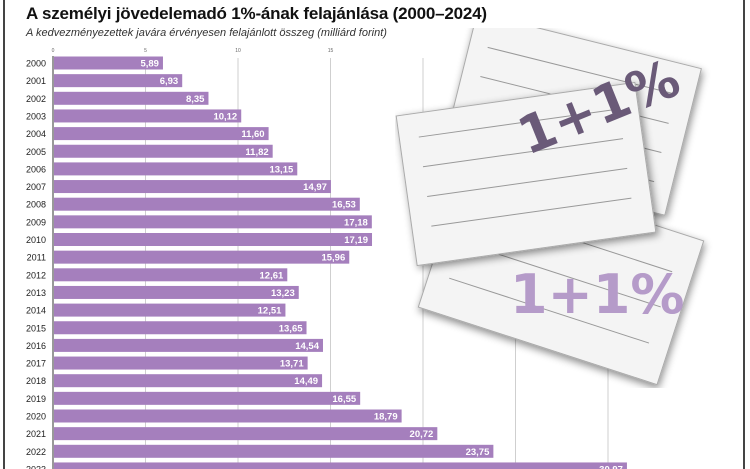 The width and height of the screenshot is (750, 469). I want to click on year-label: 2020, so click(36, 417).